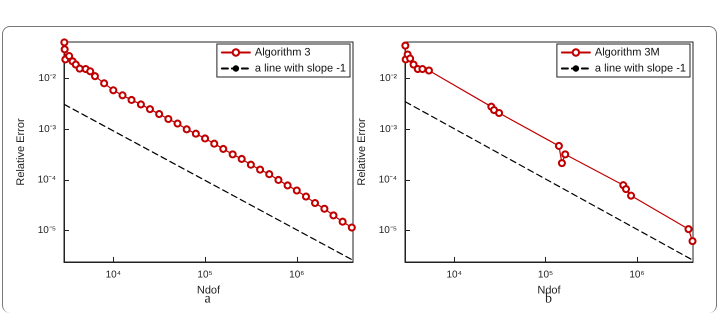 The width and height of the screenshot is (719, 316). Describe the element at coordinates (209, 290) in the screenshot. I see `x-axis-title: Ndof` at that location.